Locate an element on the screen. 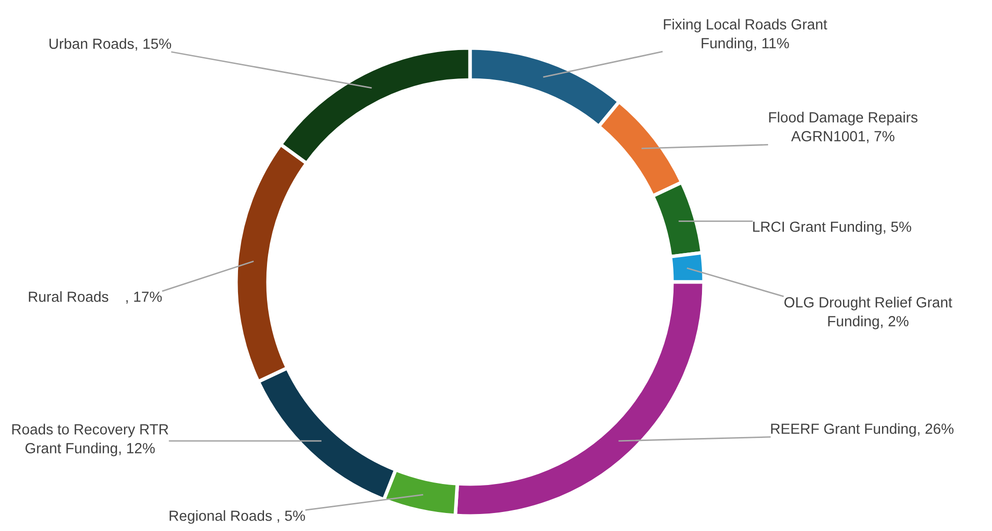 This screenshot has width=992, height=531. slice-label: Flood Damage Repairs AGRN1001, 7% is located at coordinates (843, 128).